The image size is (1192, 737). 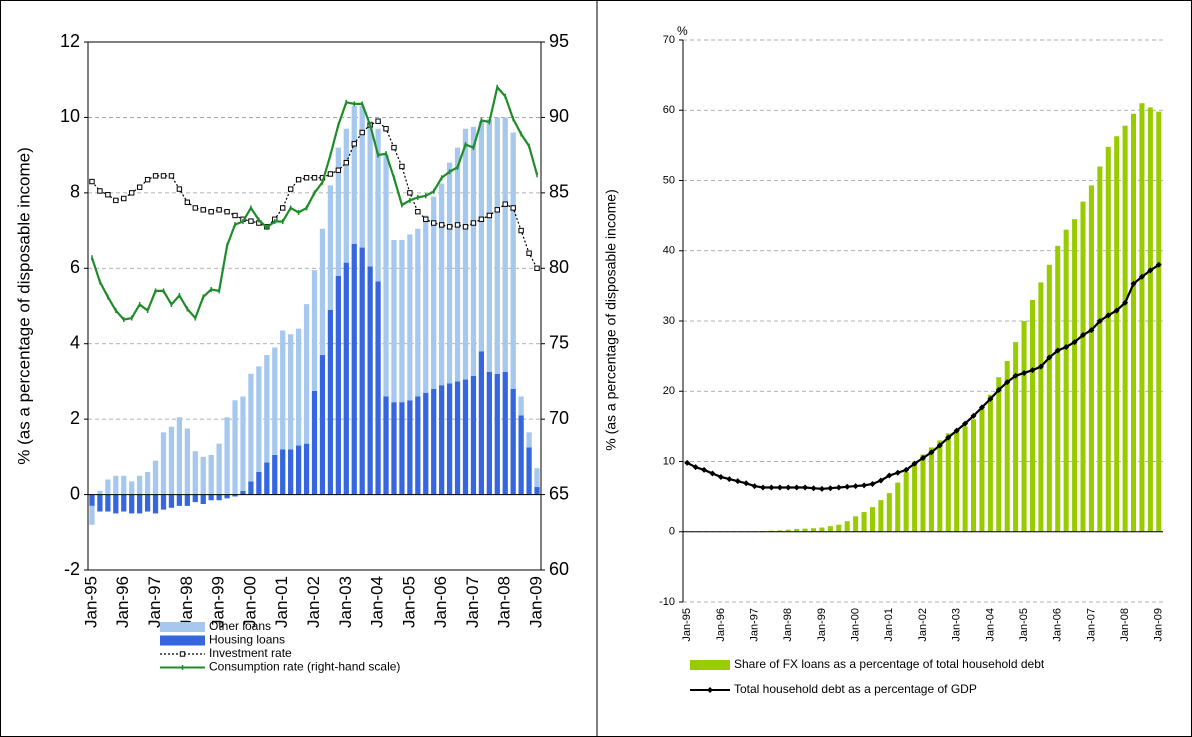 I want to click on x-tick-label: Jan-04, so click(x=990, y=625).